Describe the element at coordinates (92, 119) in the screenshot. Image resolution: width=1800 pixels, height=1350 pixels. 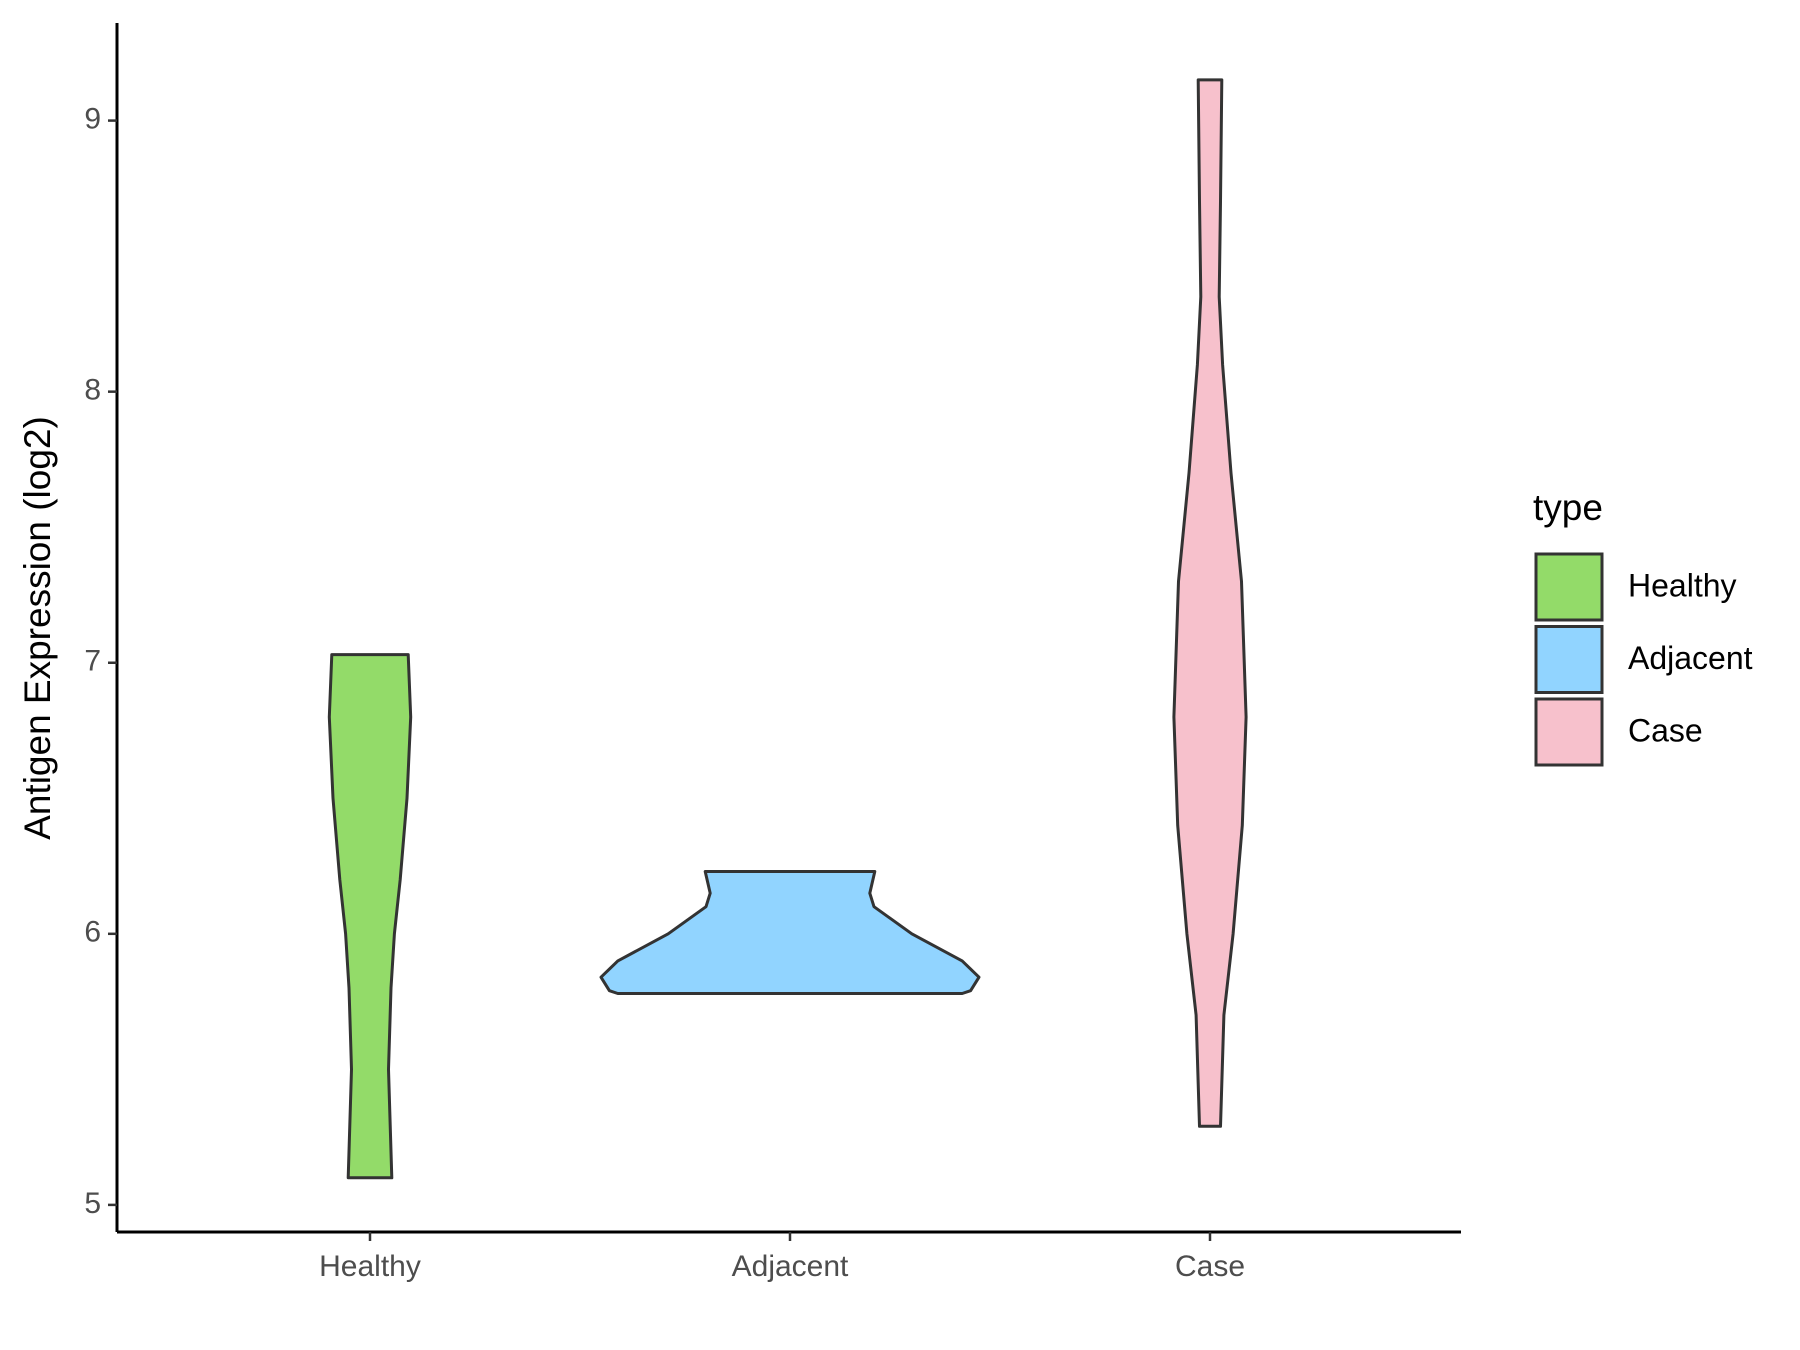
I see `y-tick-label: 9` at that location.